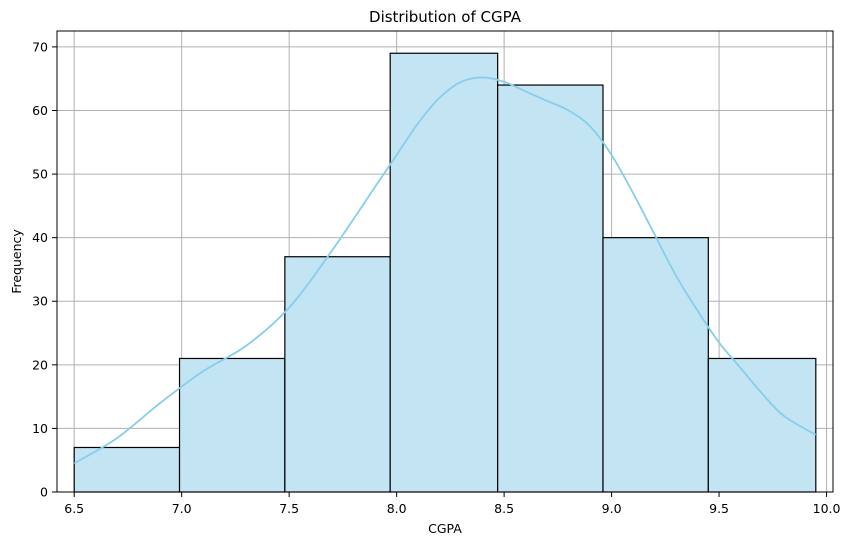 The height and width of the screenshot is (545, 842). I want to click on y-axis-ticks: 0 10 20 30 40 50 60 70, so click(44, 269).